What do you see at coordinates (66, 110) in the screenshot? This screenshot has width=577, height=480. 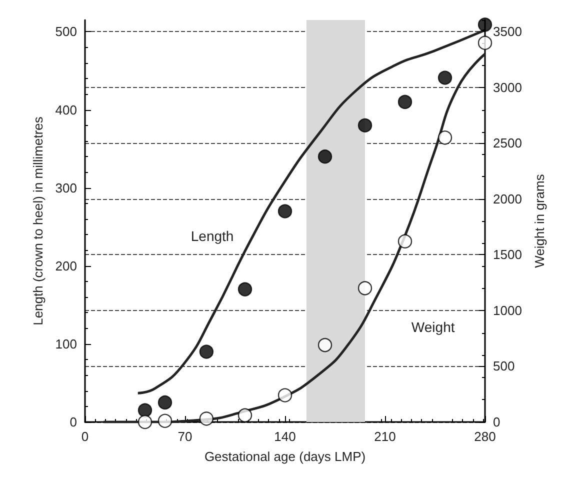 I see `y-tick-label: 400` at bounding box center [66, 110].